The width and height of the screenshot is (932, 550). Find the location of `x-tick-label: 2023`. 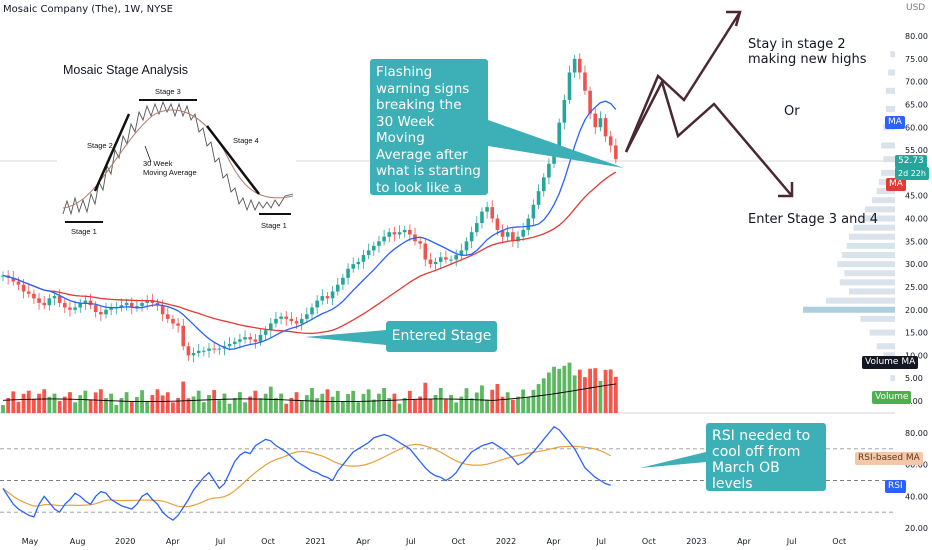

x-tick-label: 2023 is located at coordinates (696, 541).